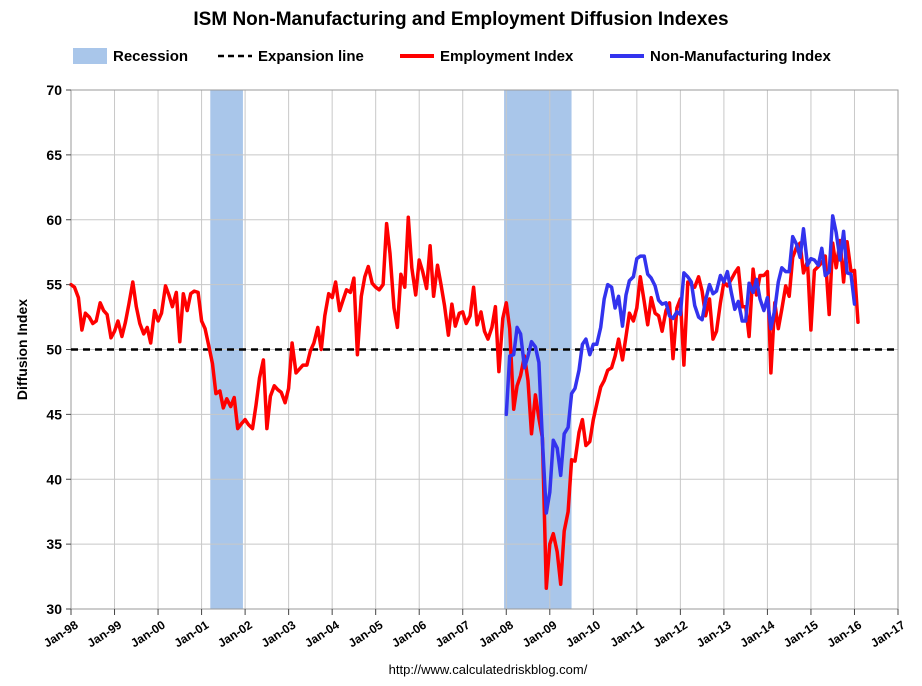 This screenshot has width=922, height=686. Describe the element at coordinates (540, 634) in the screenshot. I see `x-tick-label-Jan-09: Jan-09` at that location.